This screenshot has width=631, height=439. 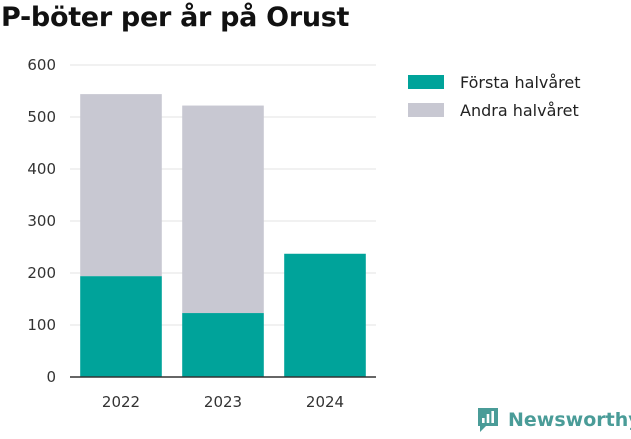 I want to click on legend-item-forsta-halvaret: Första halvåret, so click(x=494, y=82).